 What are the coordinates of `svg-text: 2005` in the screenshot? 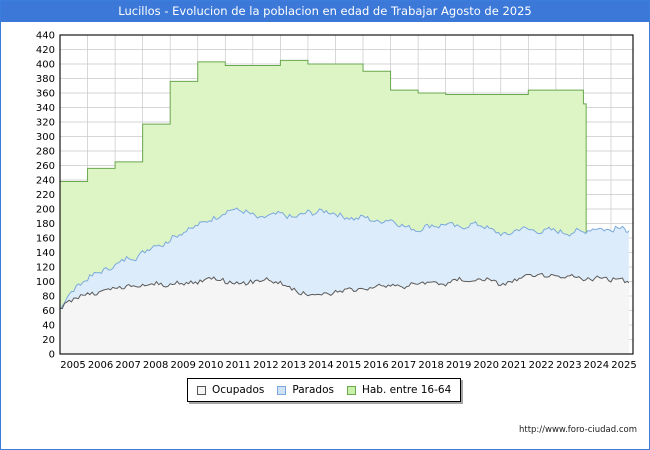 It's located at (72, 365).